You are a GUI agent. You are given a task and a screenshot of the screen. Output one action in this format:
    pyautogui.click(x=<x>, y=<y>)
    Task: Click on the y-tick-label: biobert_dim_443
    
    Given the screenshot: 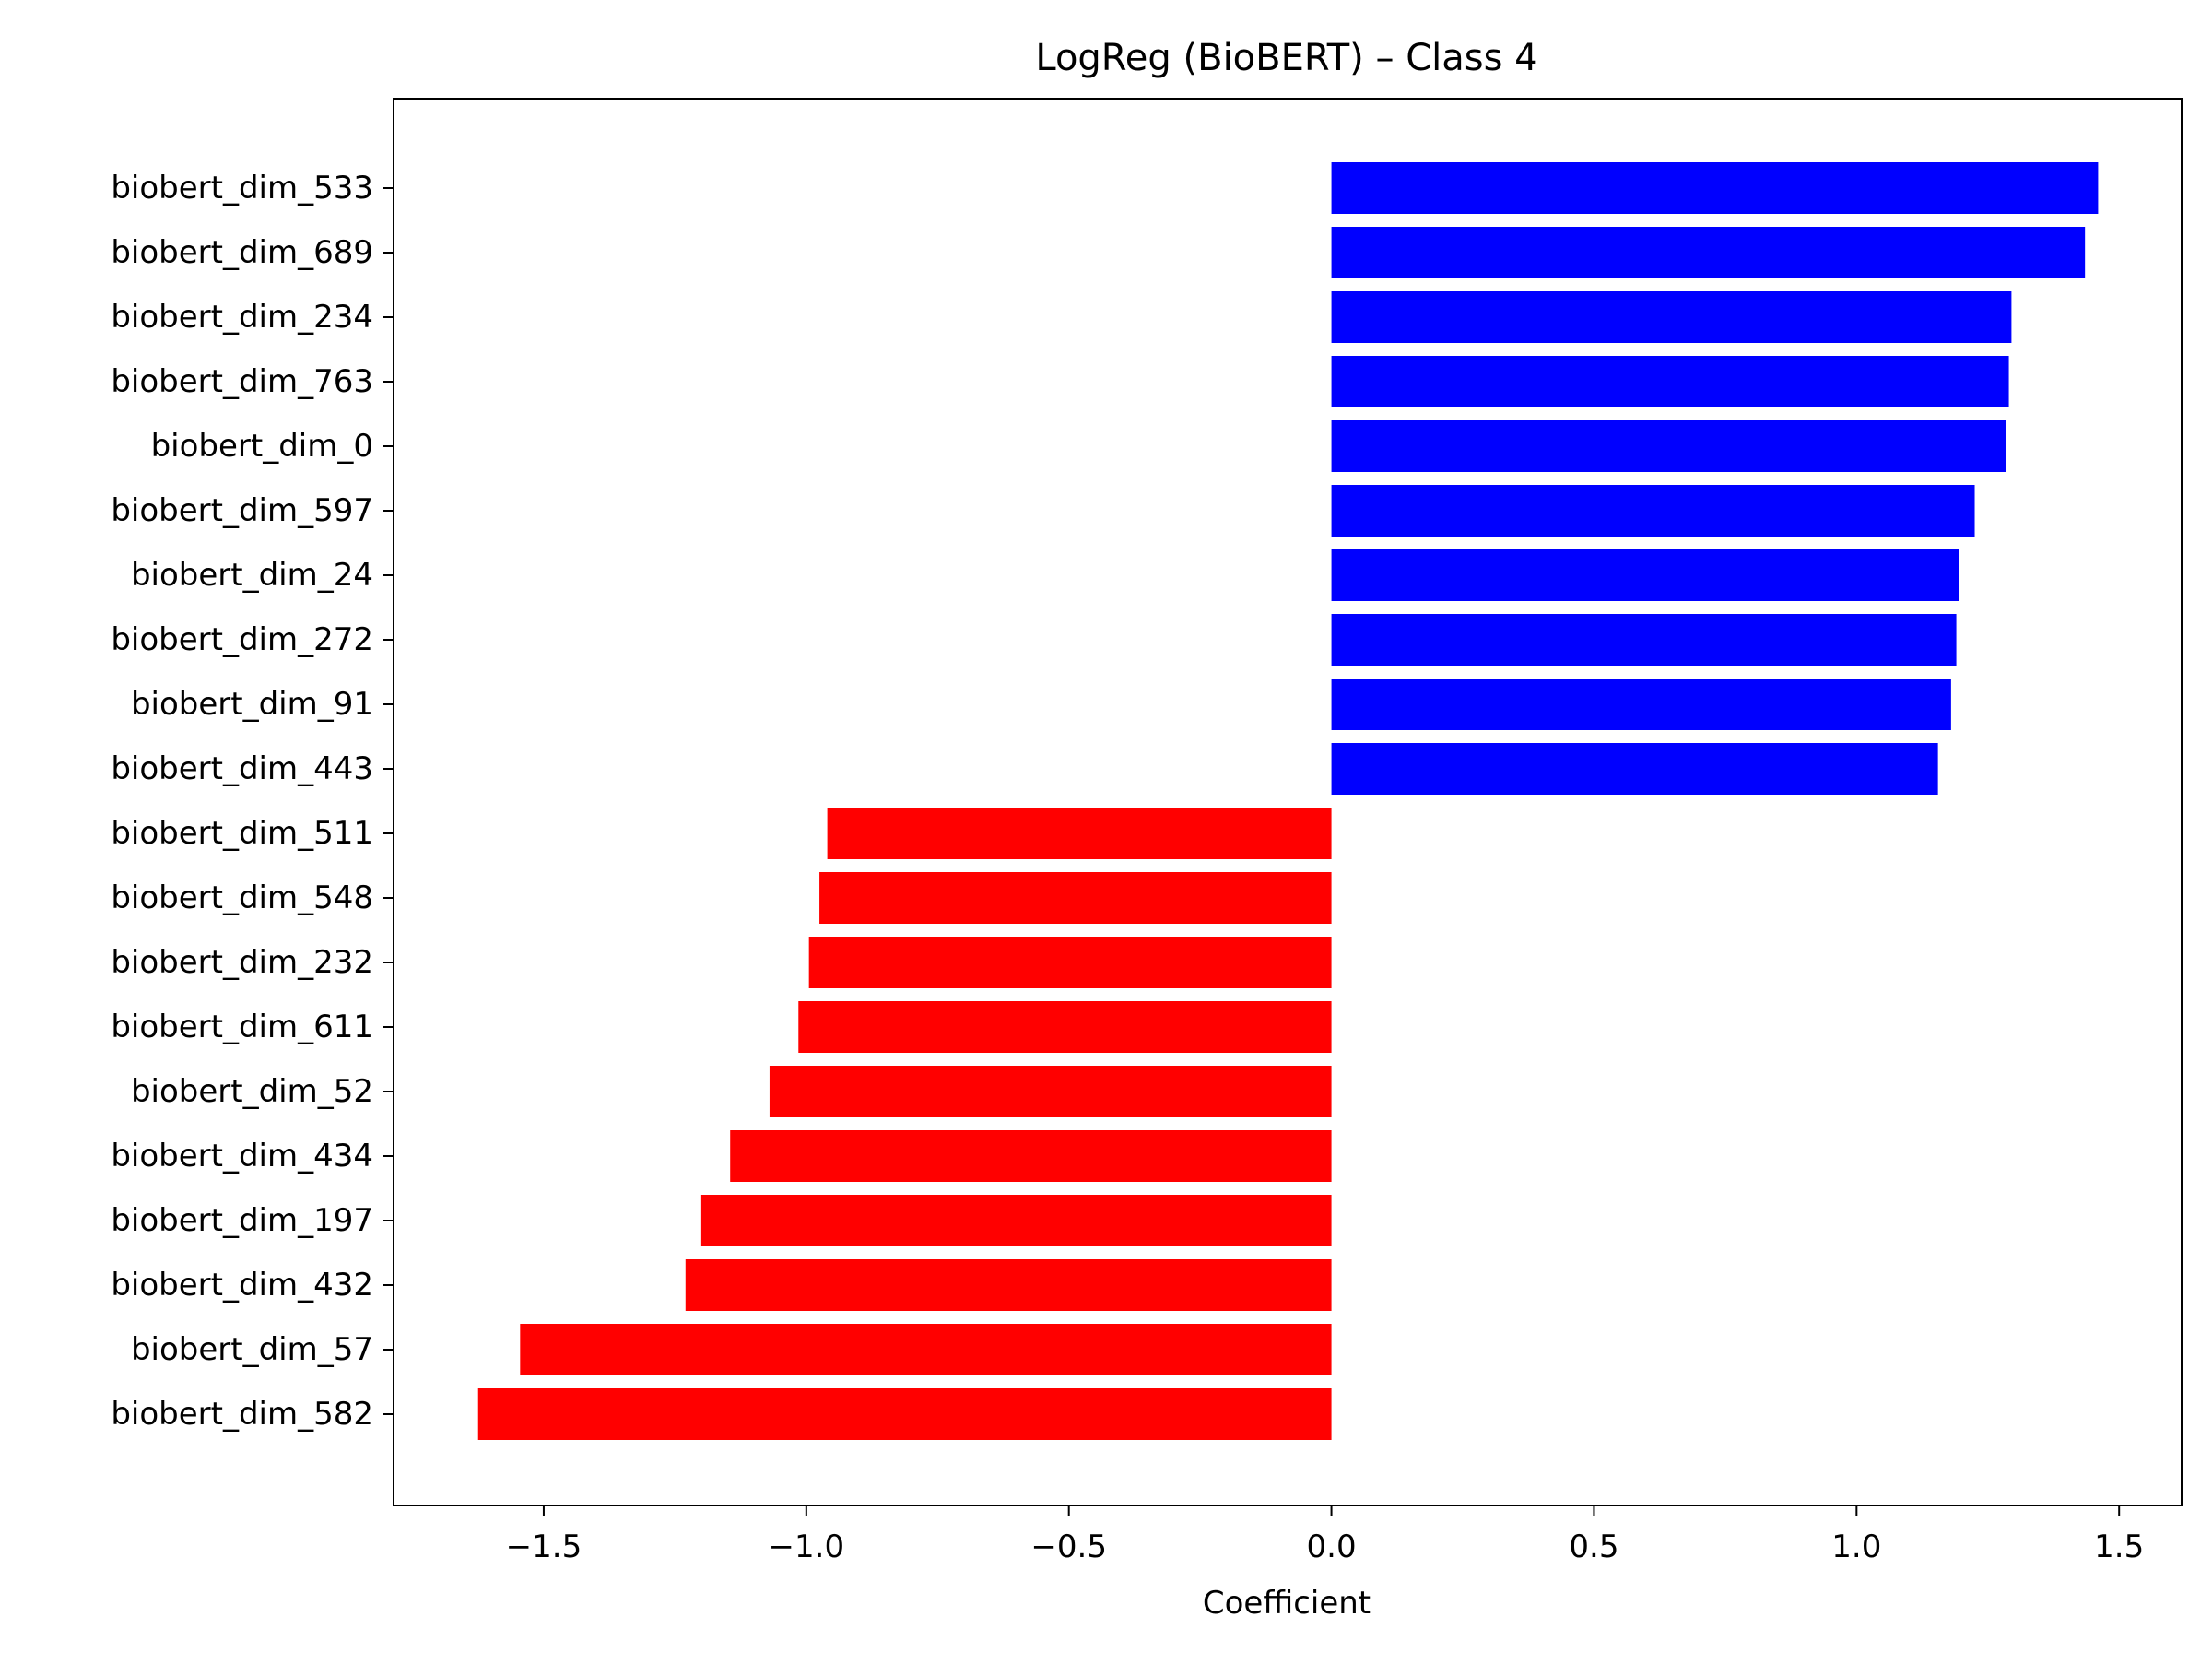 What is the action you would take?
    pyautogui.click(x=242, y=768)
    